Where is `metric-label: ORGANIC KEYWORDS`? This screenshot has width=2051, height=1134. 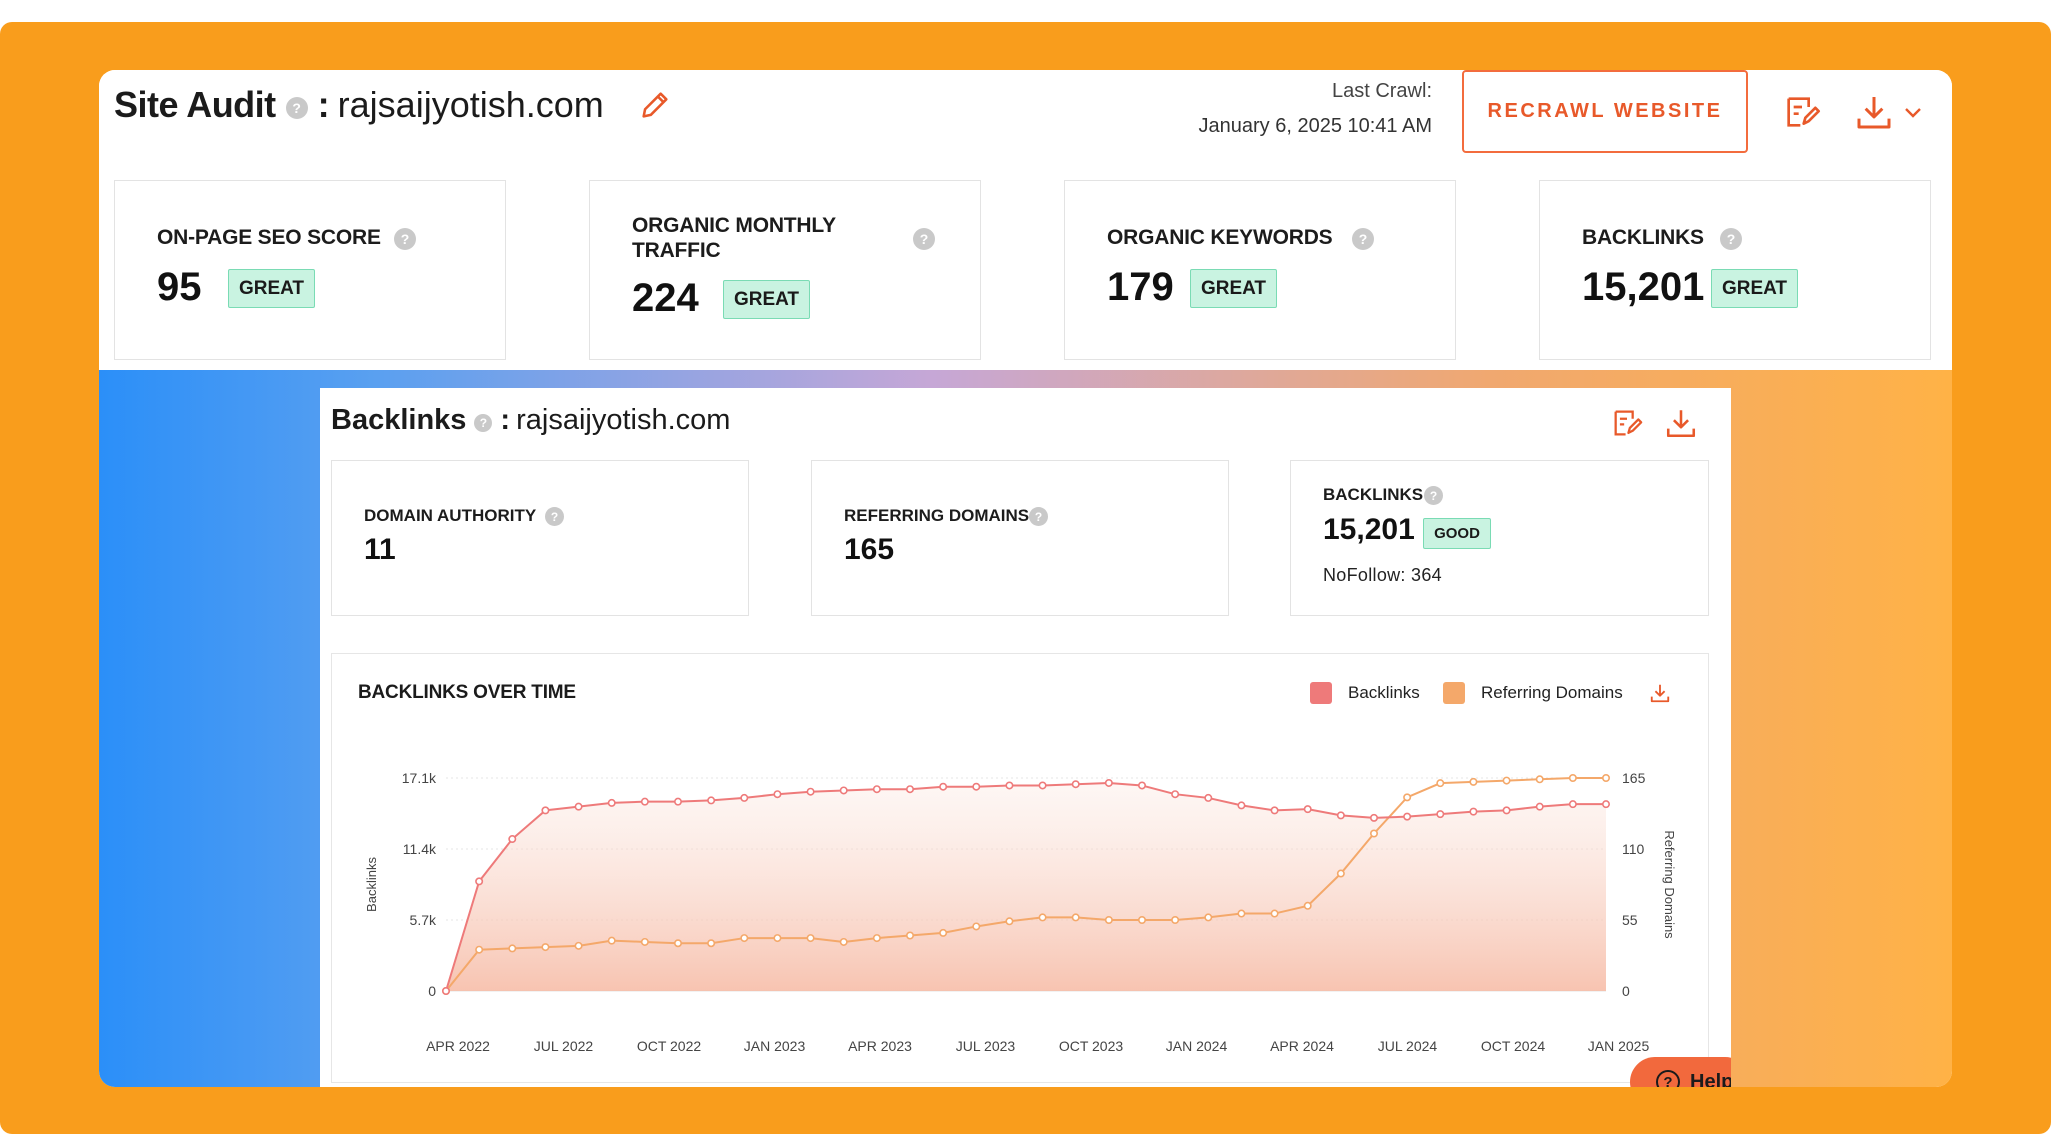 metric-label: ORGANIC KEYWORDS is located at coordinates (1220, 237).